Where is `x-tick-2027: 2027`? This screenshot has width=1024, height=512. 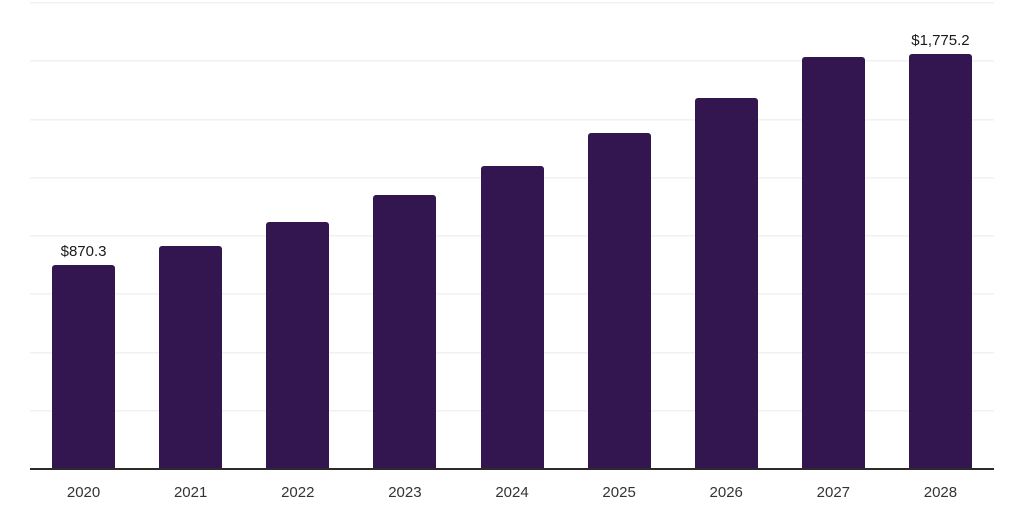
x-tick-2027: 2027 is located at coordinates (833, 492).